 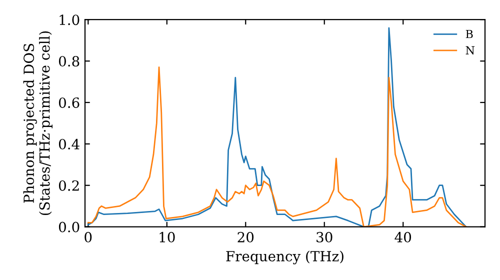 I want to click on x-tick-label: 10, so click(x=167, y=237).